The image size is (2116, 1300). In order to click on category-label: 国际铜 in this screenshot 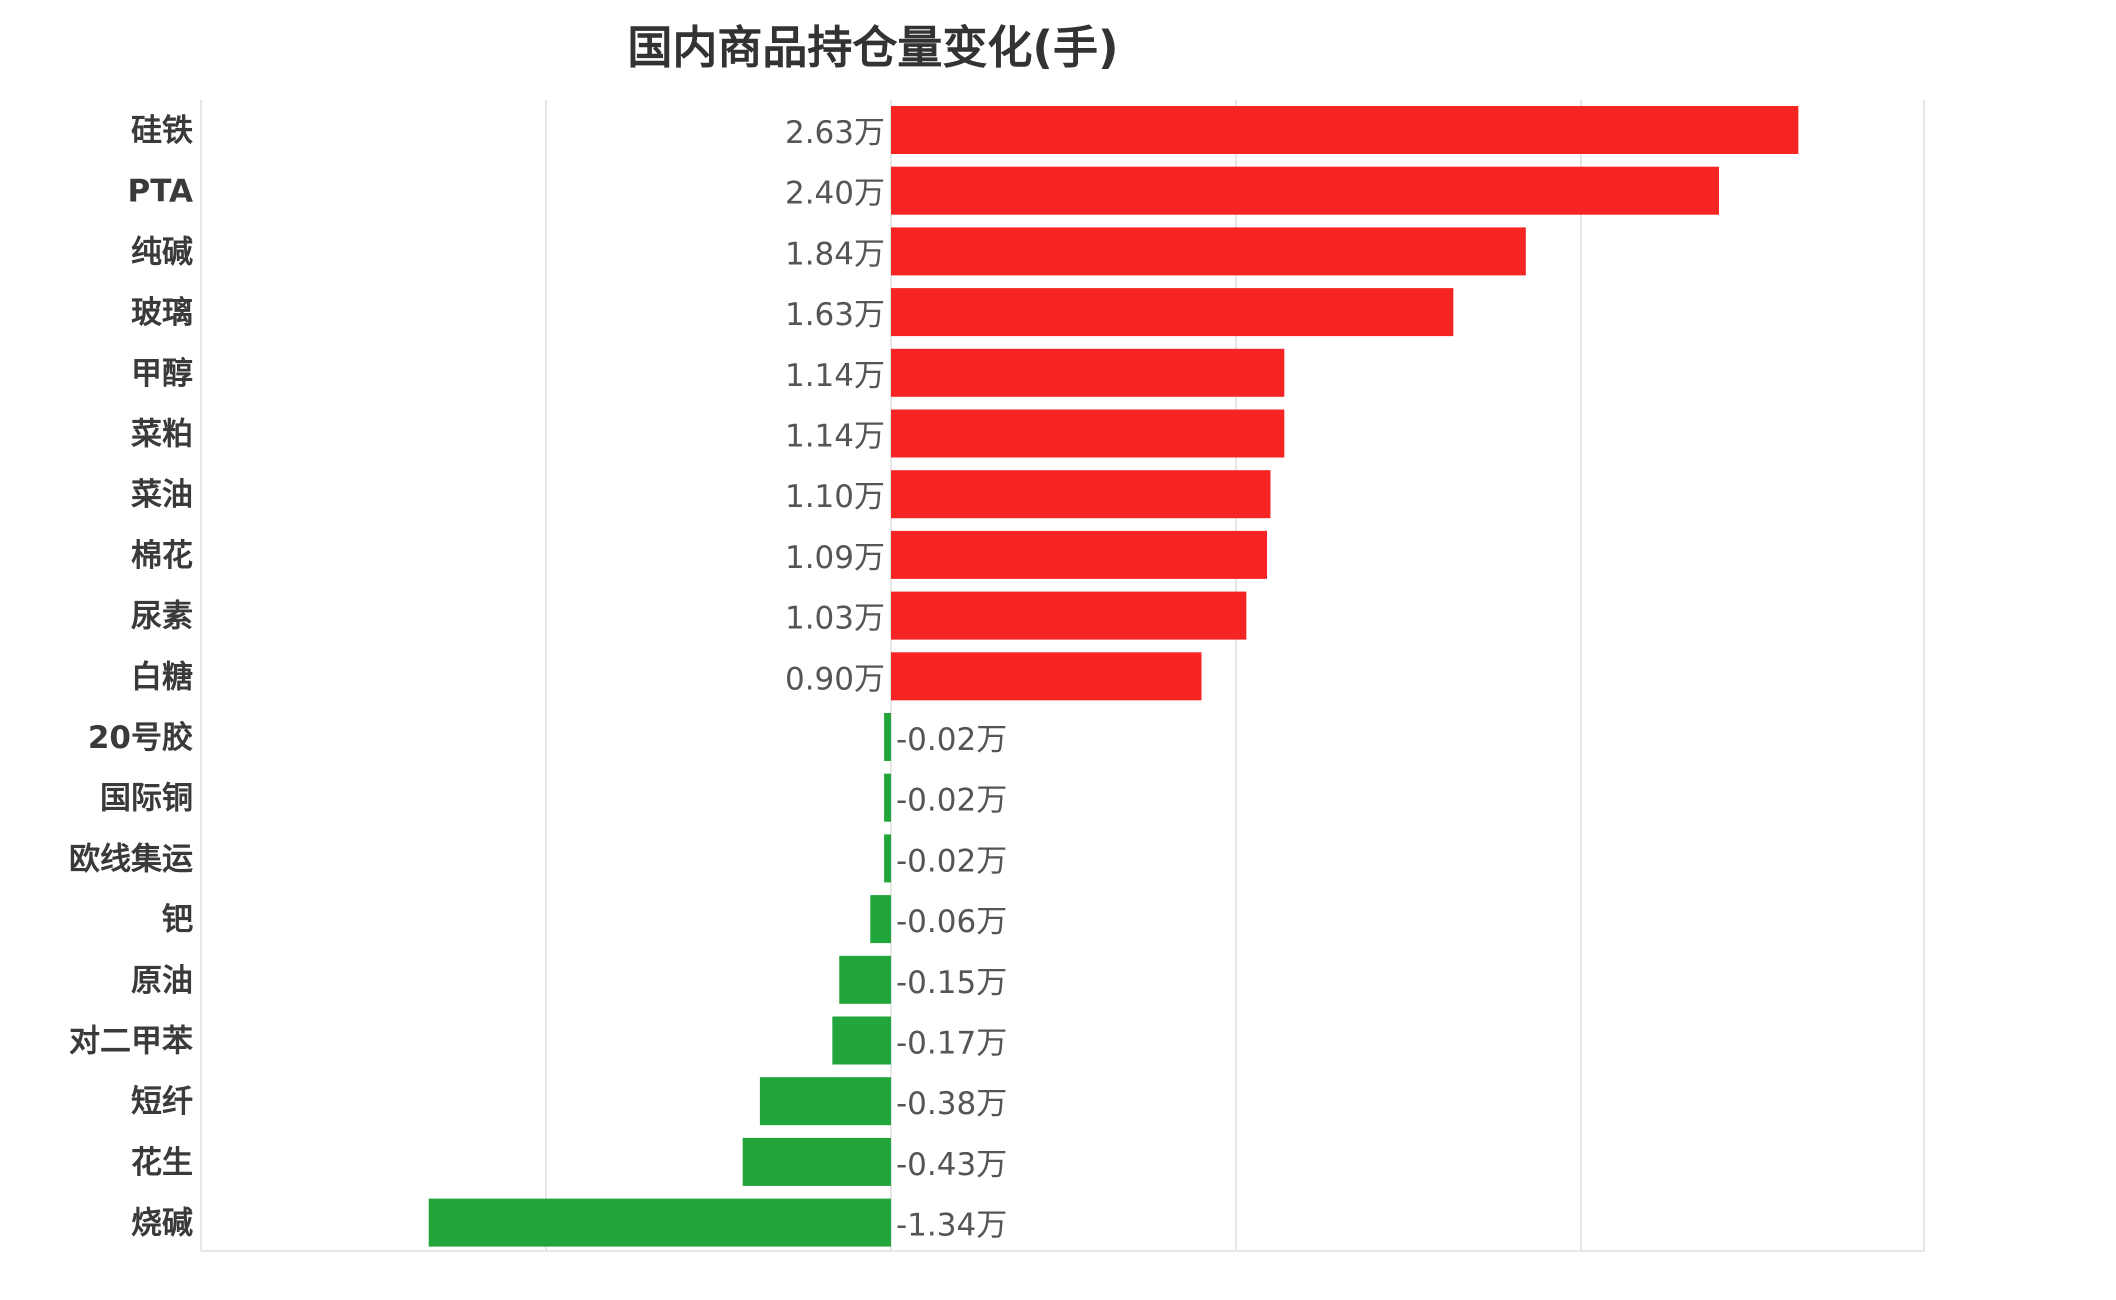, I will do `click(146, 799)`.